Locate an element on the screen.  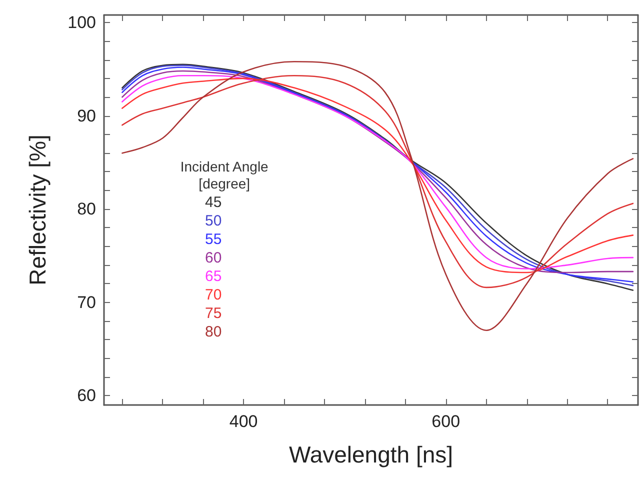
text: 65 is located at coordinates (213, 276).